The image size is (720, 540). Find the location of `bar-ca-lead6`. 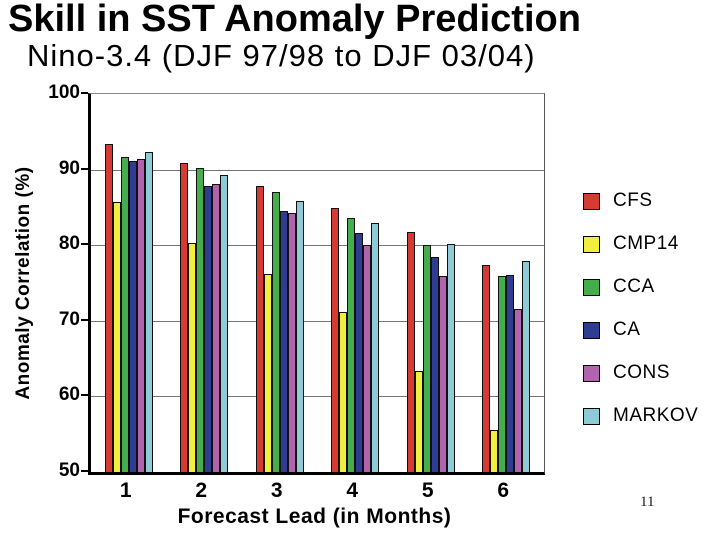

bar-ca-lead6 is located at coordinates (510, 373).